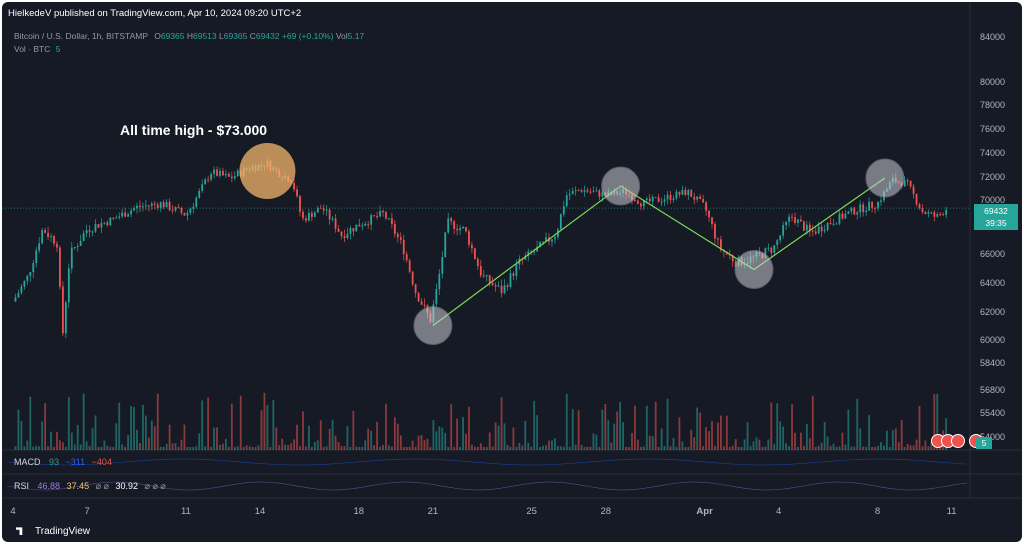 Image resolution: width=1024 pixels, height=544 pixels. Describe the element at coordinates (779, 511) in the screenshot. I see `time-tick-label: 4` at that location.